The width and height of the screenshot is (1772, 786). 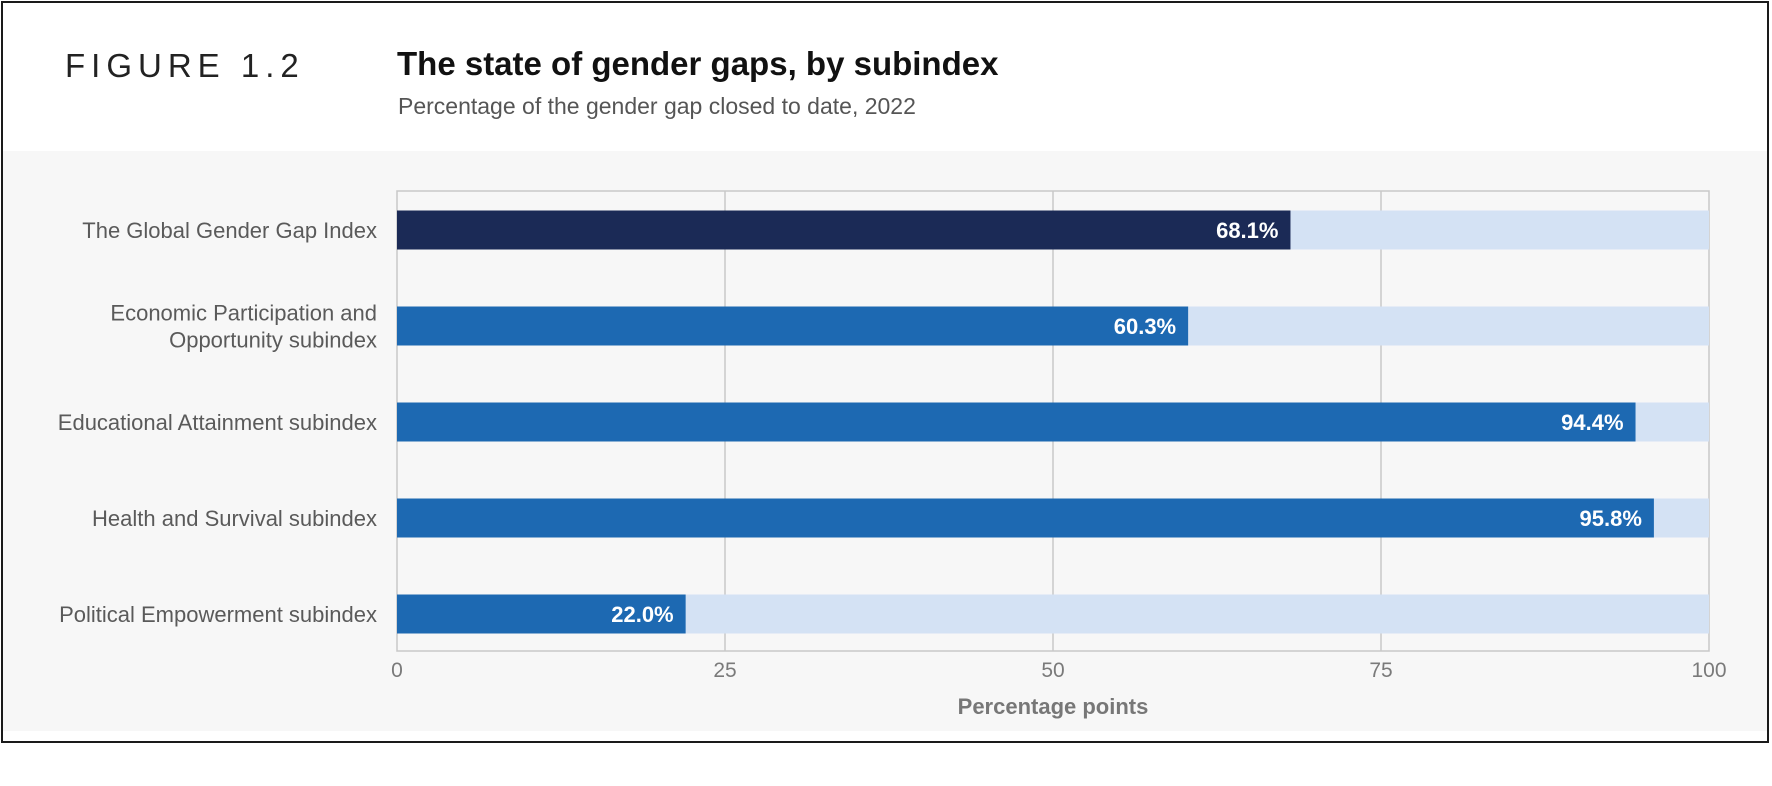 What do you see at coordinates (217, 422) in the screenshot?
I see `category-label: Educational Attainment subindex` at bounding box center [217, 422].